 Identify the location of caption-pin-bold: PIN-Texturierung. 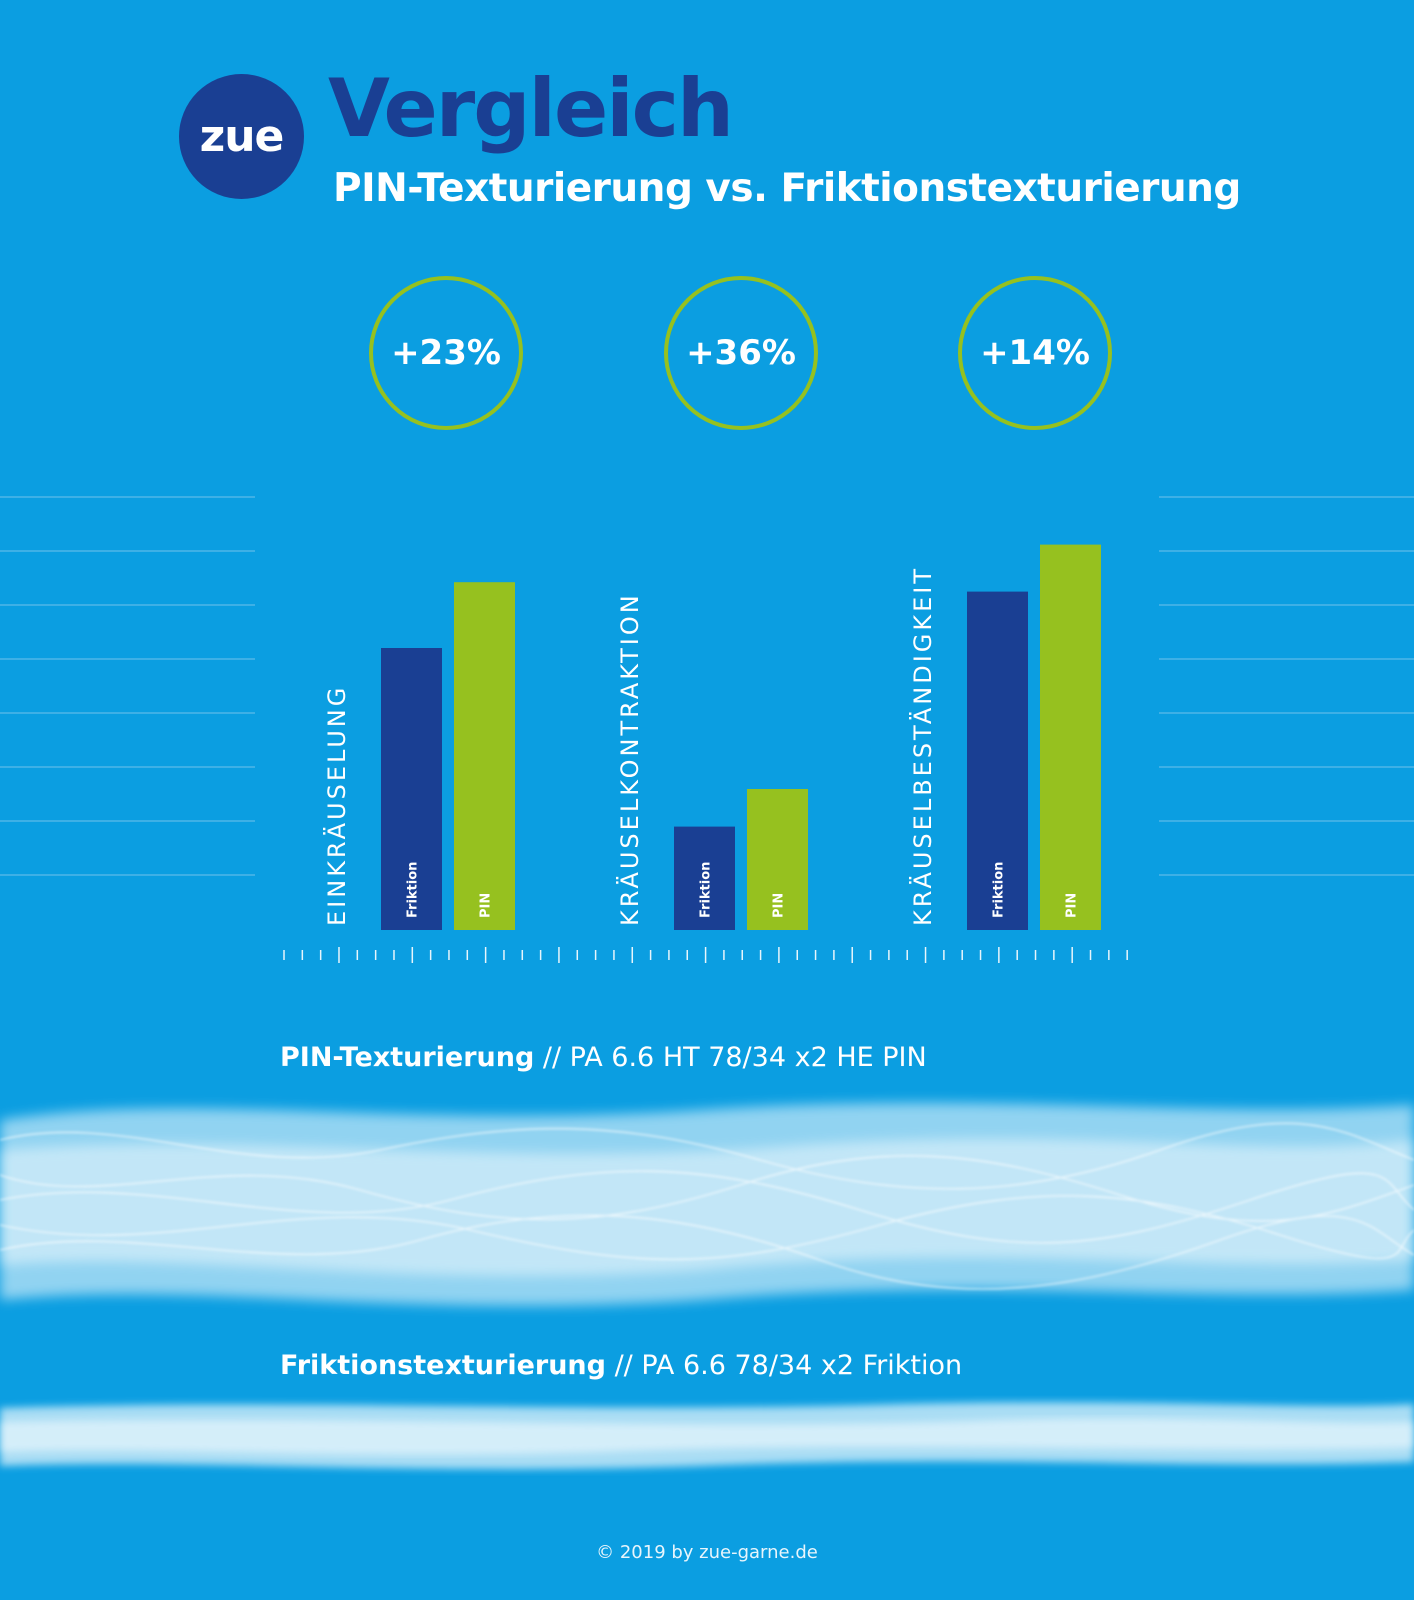
(407, 1057).